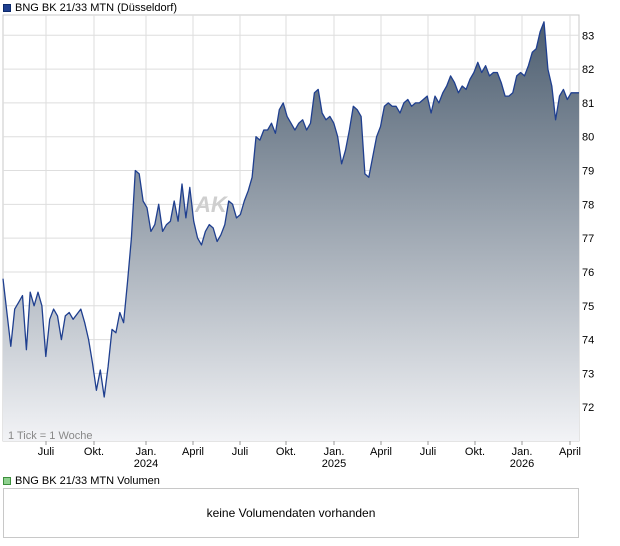 The height and width of the screenshot is (546, 620). What do you see at coordinates (588, 205) in the screenshot?
I see `y-tick-label: 78` at bounding box center [588, 205].